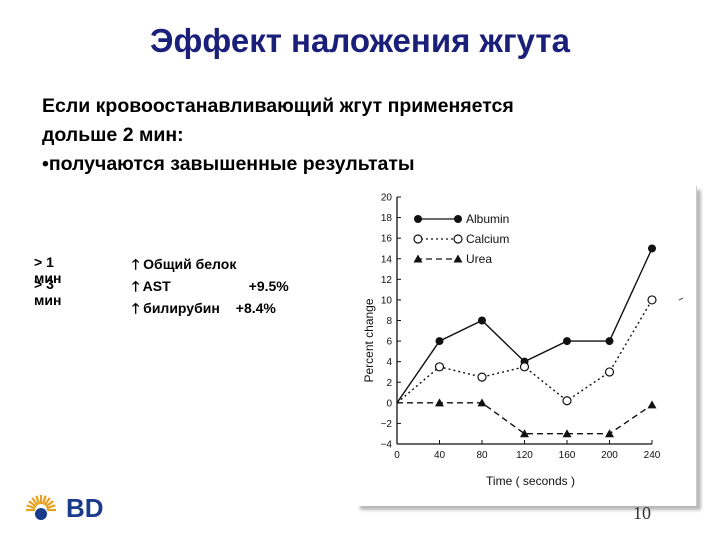  What do you see at coordinates (360, 40) in the screenshot?
I see `slide-title: Эффект наложения жгута` at bounding box center [360, 40].